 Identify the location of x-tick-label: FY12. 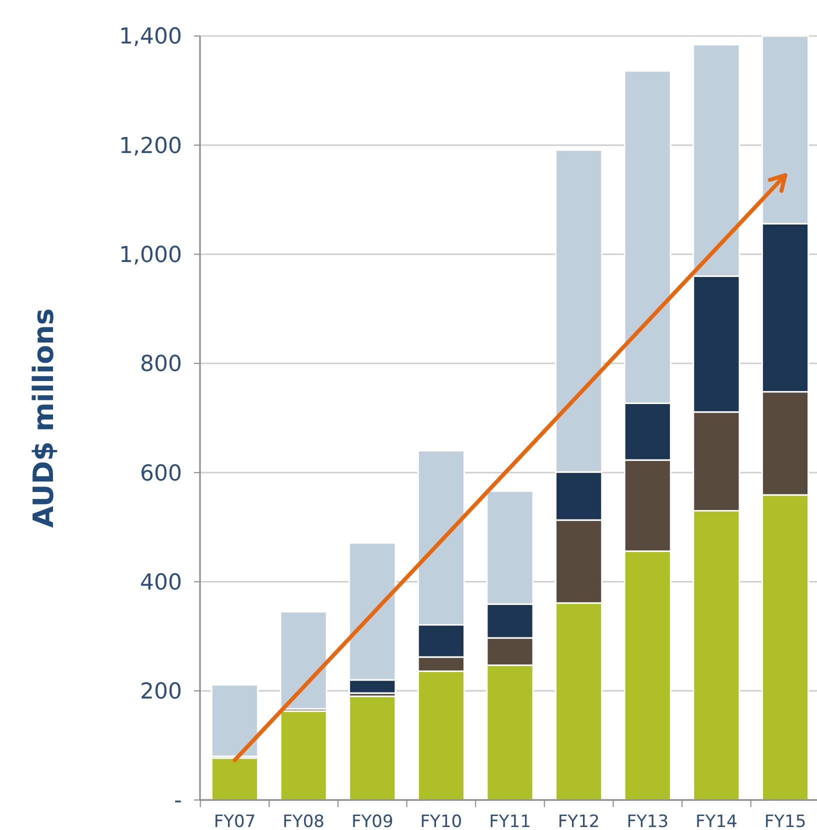
(579, 821).